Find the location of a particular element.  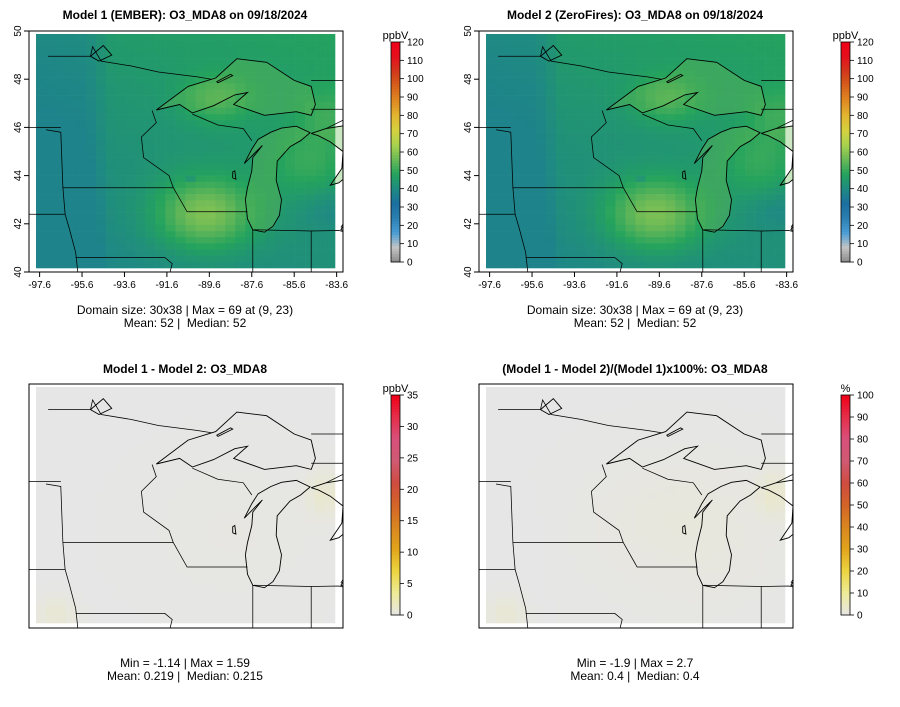

coastline is located at coordinates (675, 78).